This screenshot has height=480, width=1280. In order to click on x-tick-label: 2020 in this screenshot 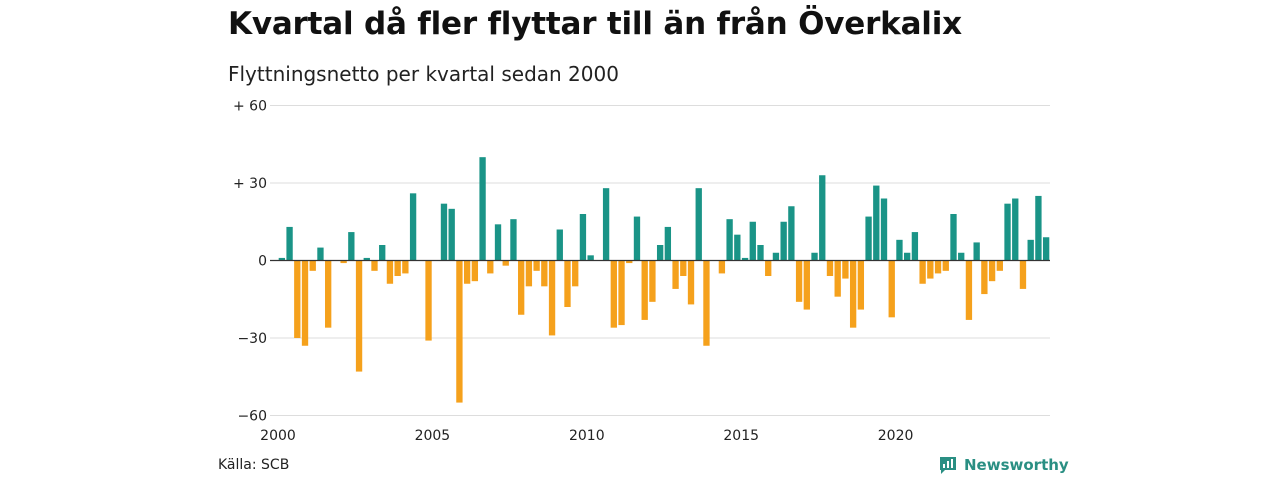, I will do `click(896, 436)`.